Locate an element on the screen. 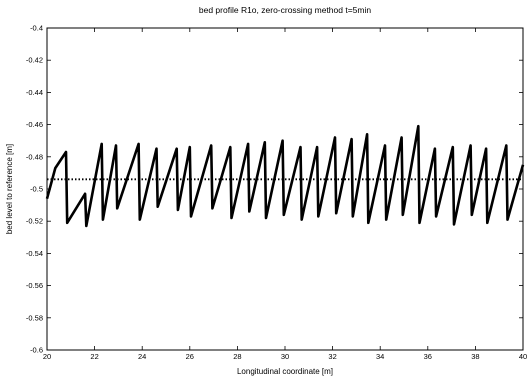 The image size is (530, 376). x-tick-label: 26 is located at coordinates (190, 356).